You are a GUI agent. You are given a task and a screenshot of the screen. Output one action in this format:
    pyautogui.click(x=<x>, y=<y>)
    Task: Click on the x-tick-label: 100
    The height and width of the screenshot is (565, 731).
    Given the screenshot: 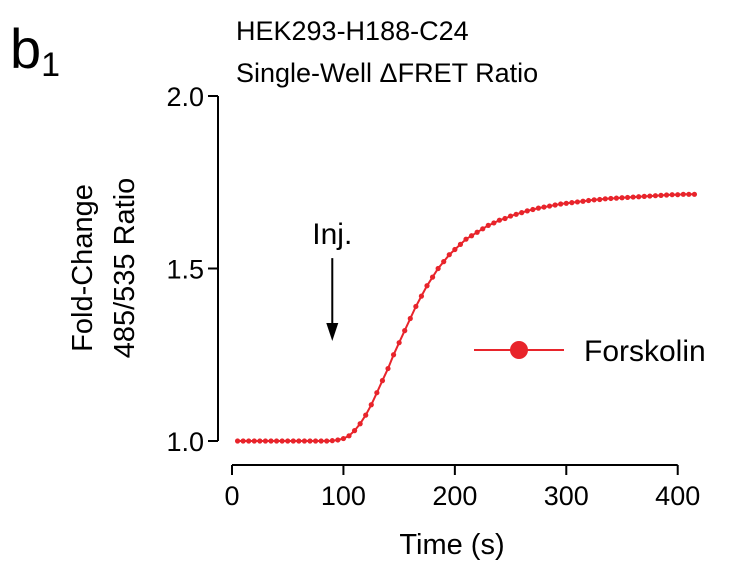 What is the action you would take?
    pyautogui.click(x=343, y=496)
    